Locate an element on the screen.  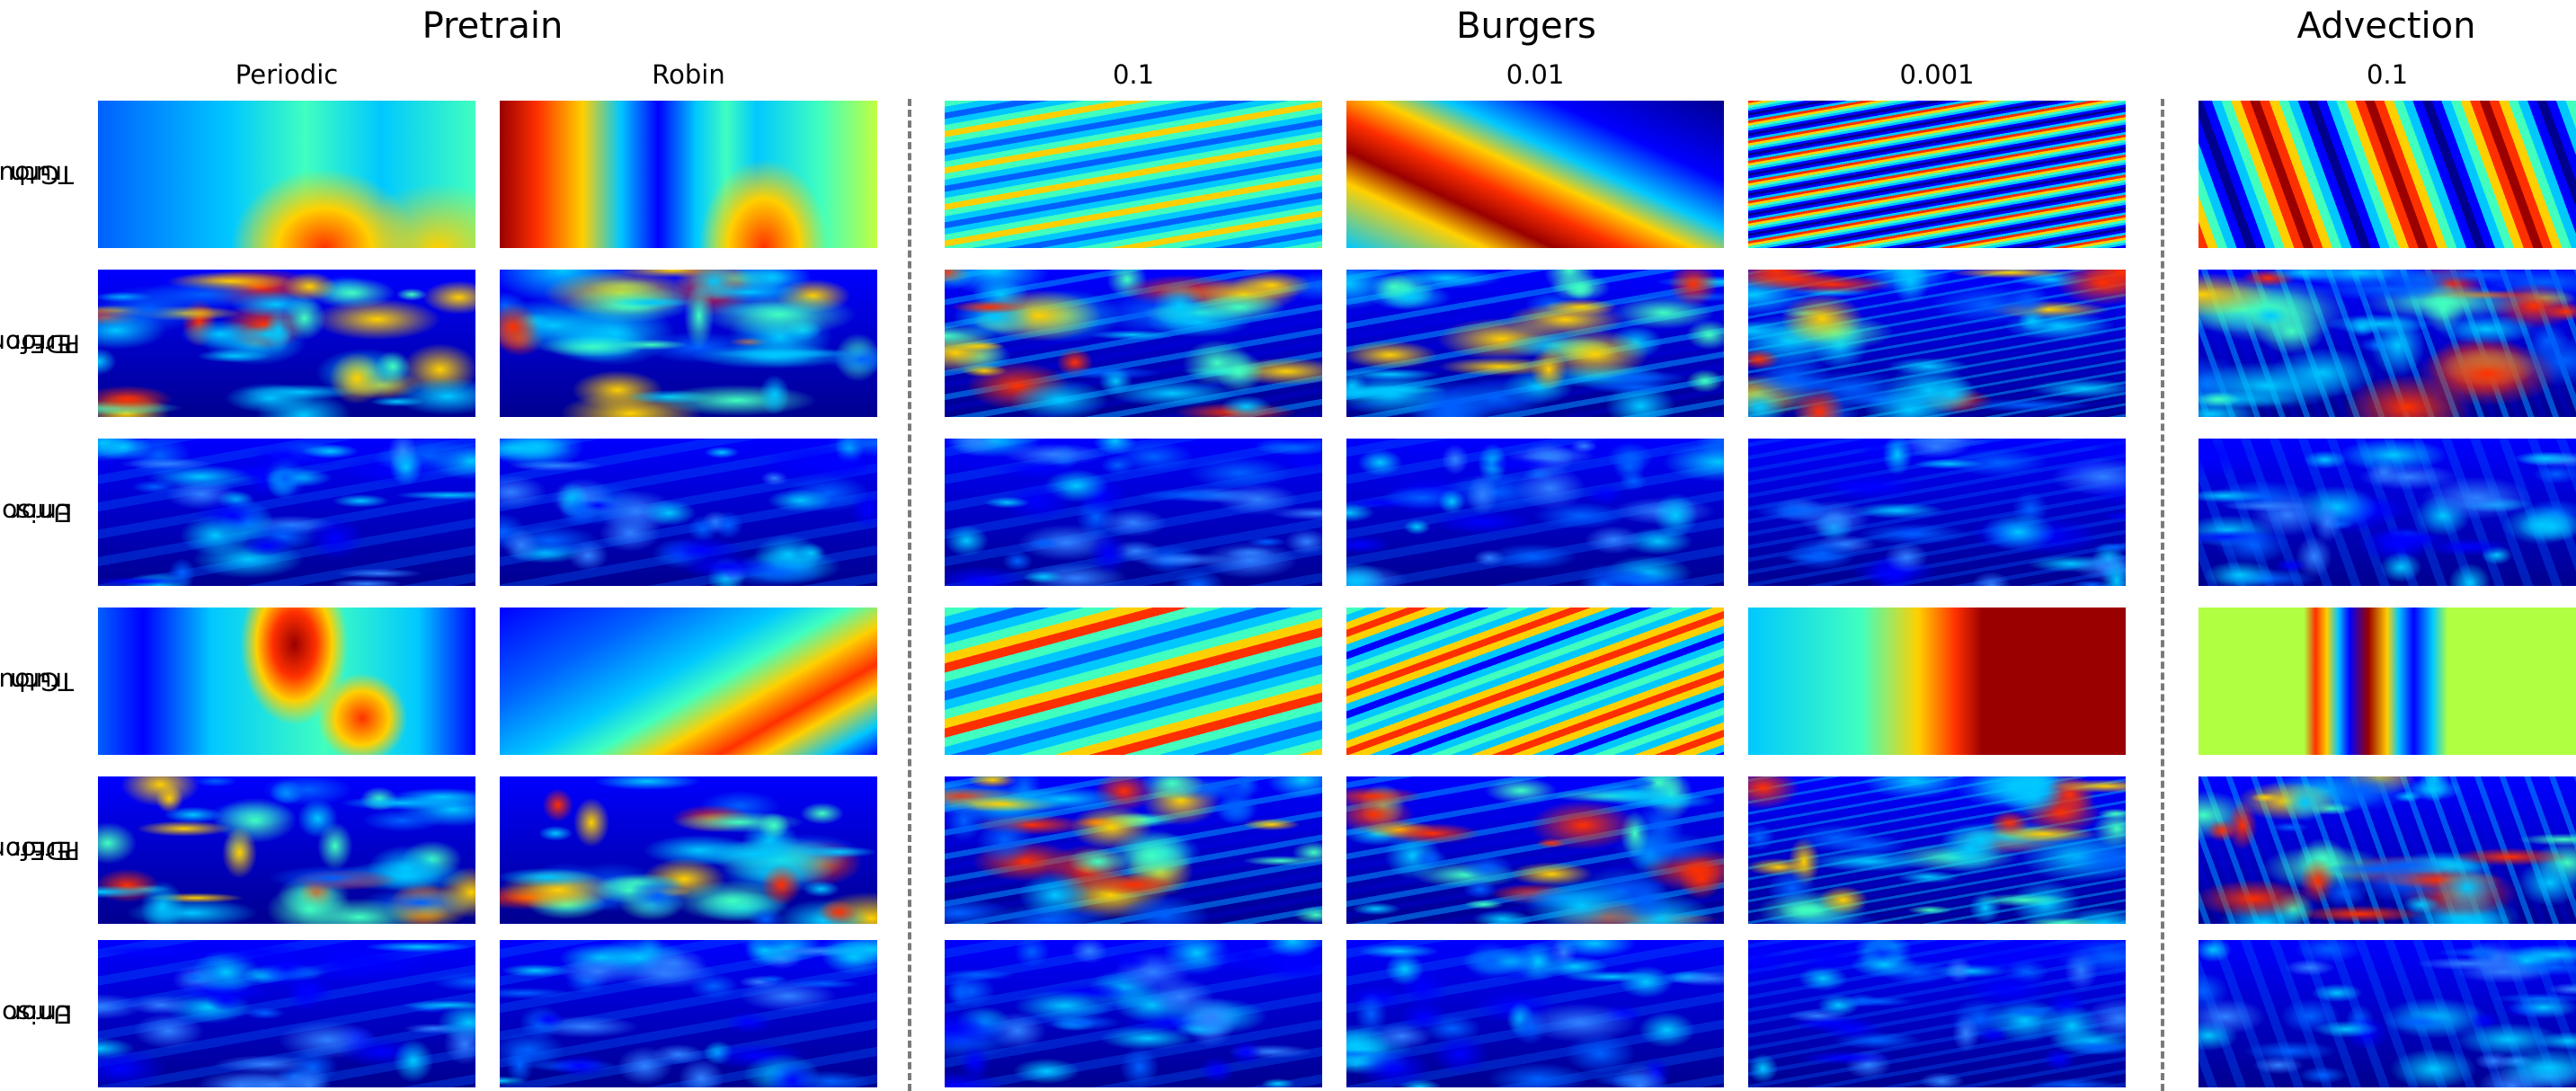
heatmap-pdeformer-error-periodic-b is located at coordinates (286, 850).